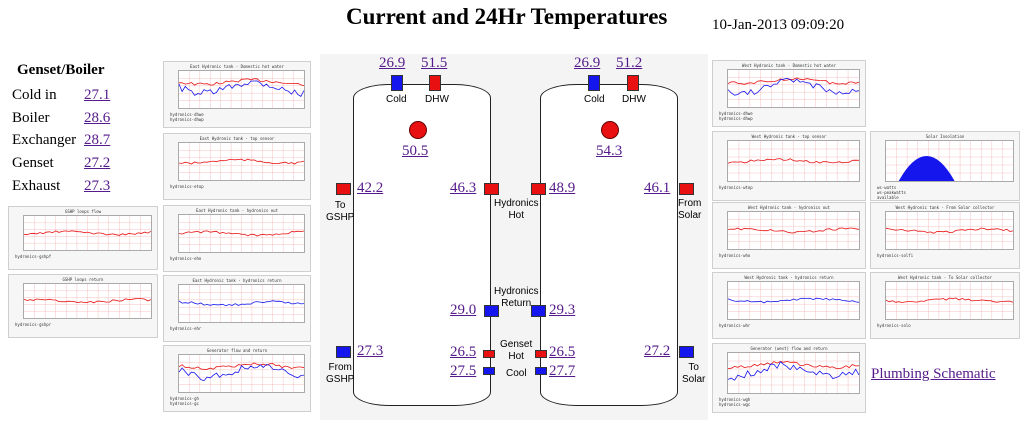  Describe the element at coordinates (736, 113) in the screenshot. I see `legend-entry: hydronics-dhwe` at that location.